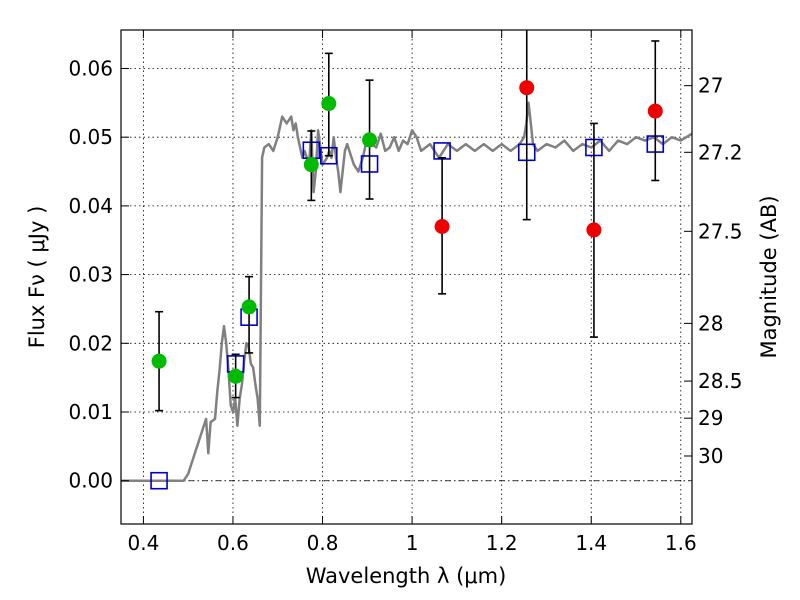 Image resolution: width=800 pixels, height=600 pixels. I want to click on y-tick-label: 0.05, so click(90, 137).